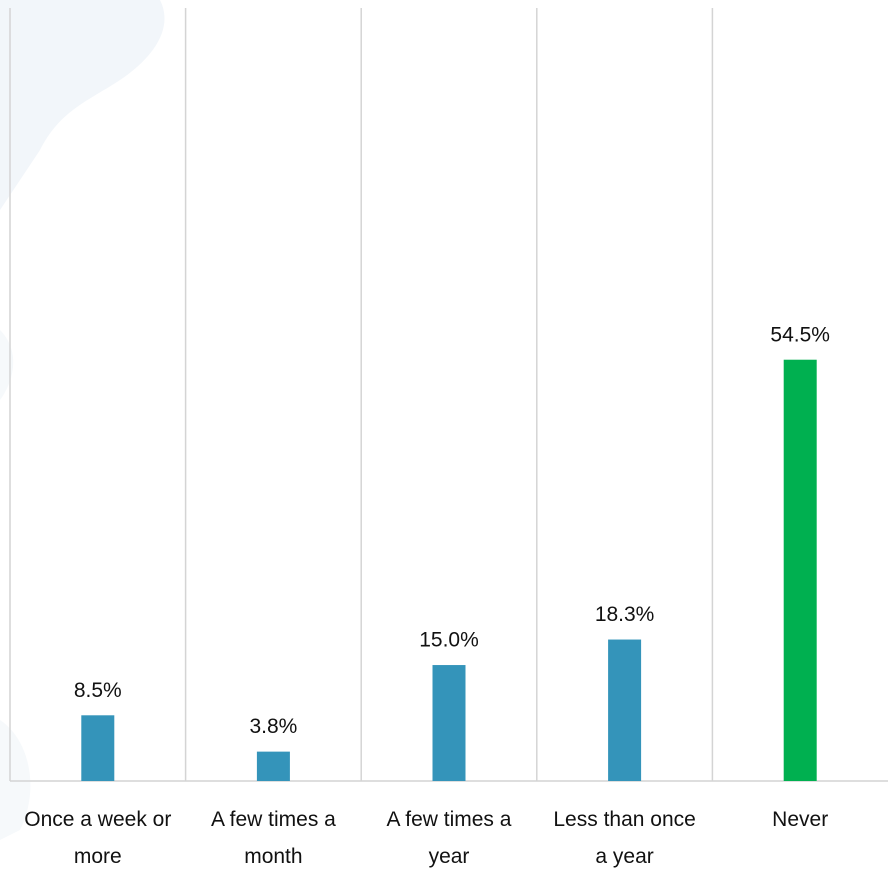  I want to click on value-label: 18.3%, so click(625, 614).